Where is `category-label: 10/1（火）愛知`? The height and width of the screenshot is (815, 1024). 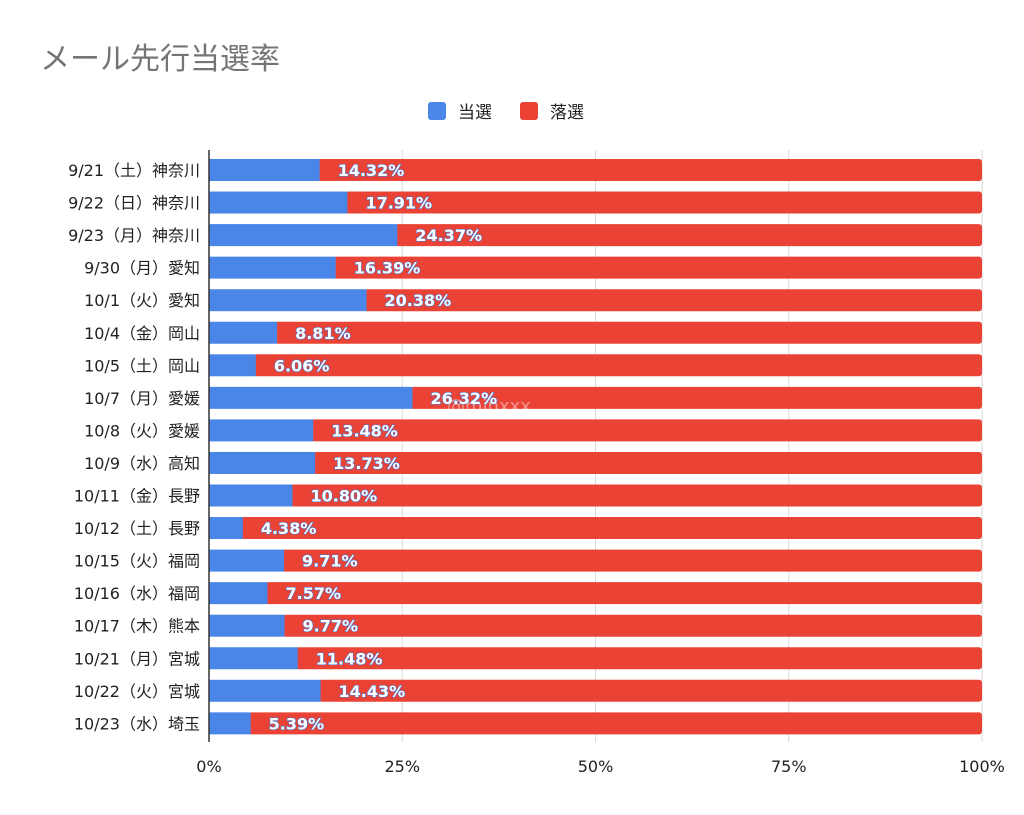 category-label: 10/1（火）愛知 is located at coordinates (142, 300).